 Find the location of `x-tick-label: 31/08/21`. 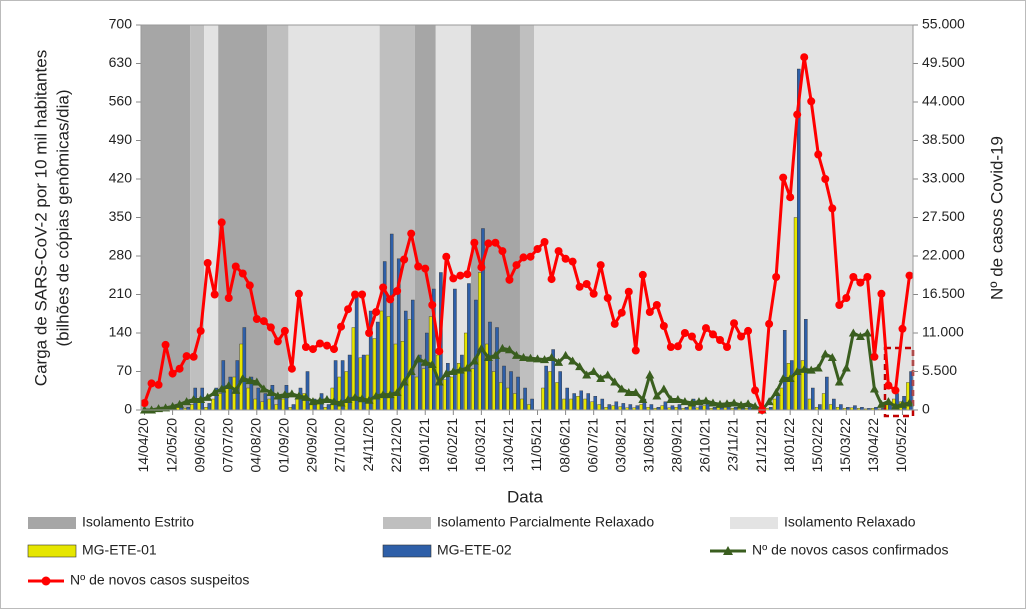

x-tick-label: 31/08/21 is located at coordinates (649, 445).